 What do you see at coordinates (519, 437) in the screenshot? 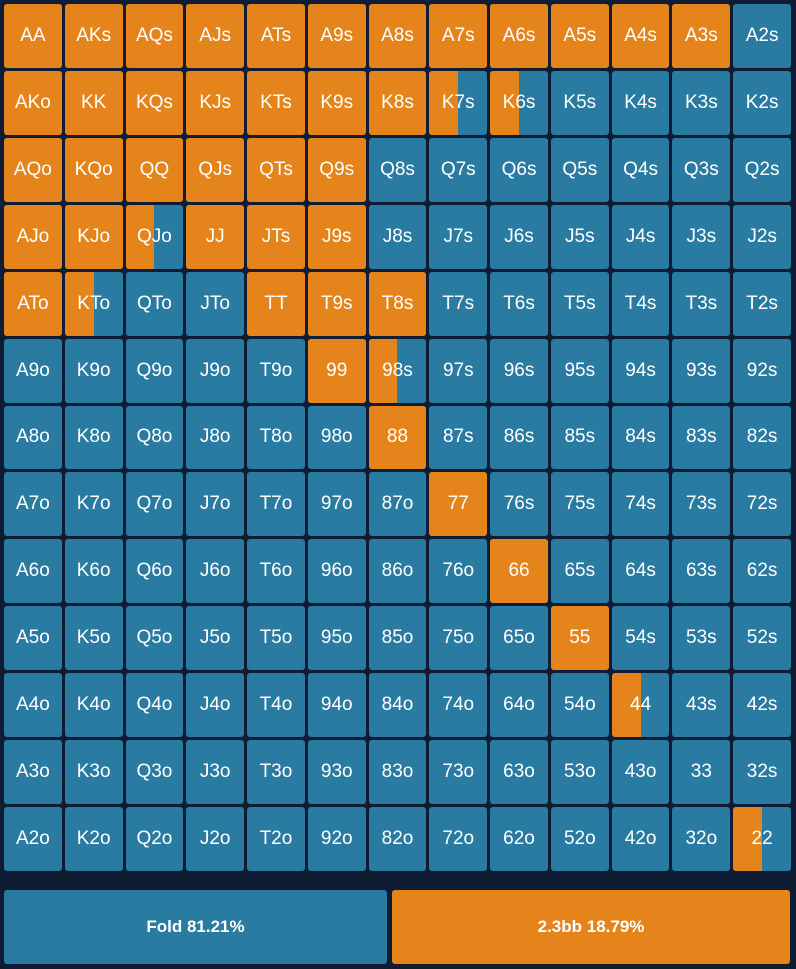
I see `hand-cell: 86s` at bounding box center [519, 437].